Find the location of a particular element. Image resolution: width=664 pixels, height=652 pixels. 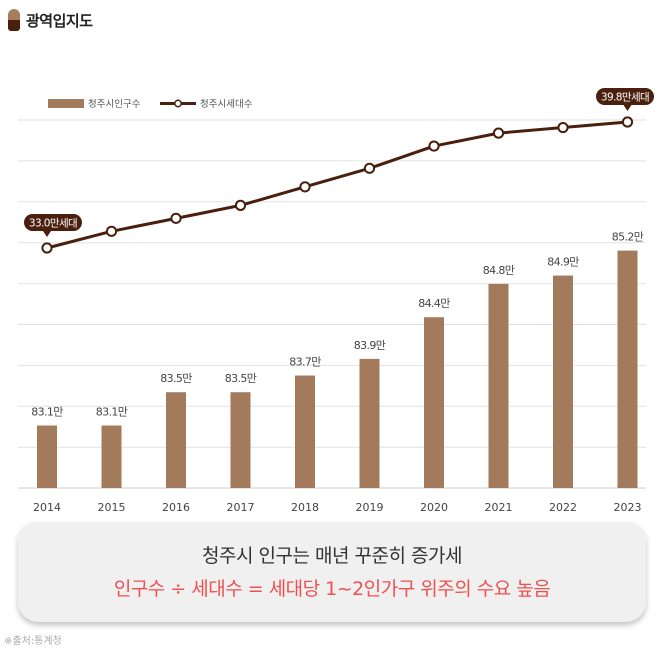

bar-2020 is located at coordinates (434, 402).